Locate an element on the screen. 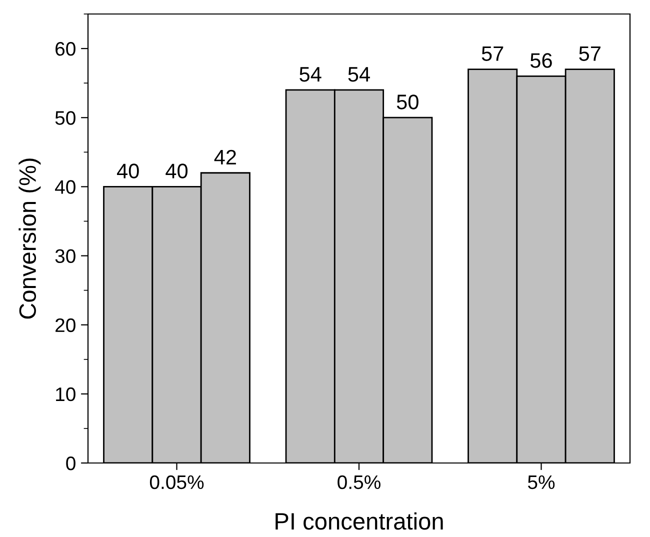 This screenshot has height=537, width=650. data-label: 42 is located at coordinates (225, 157).